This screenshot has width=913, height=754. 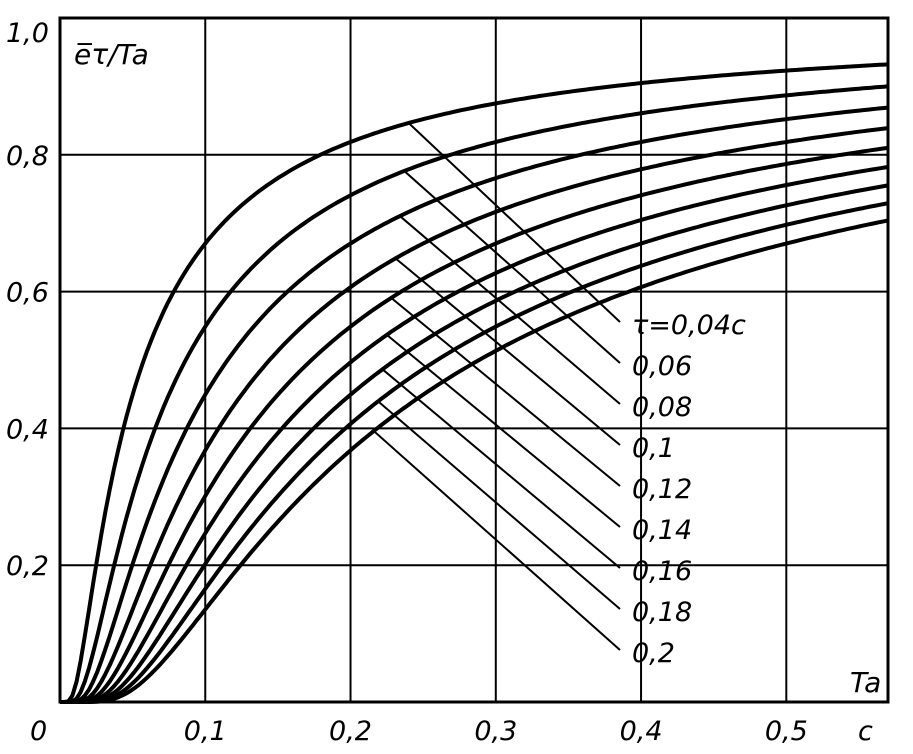 I want to click on curve-label-5: 0,14, so click(x=662, y=530).